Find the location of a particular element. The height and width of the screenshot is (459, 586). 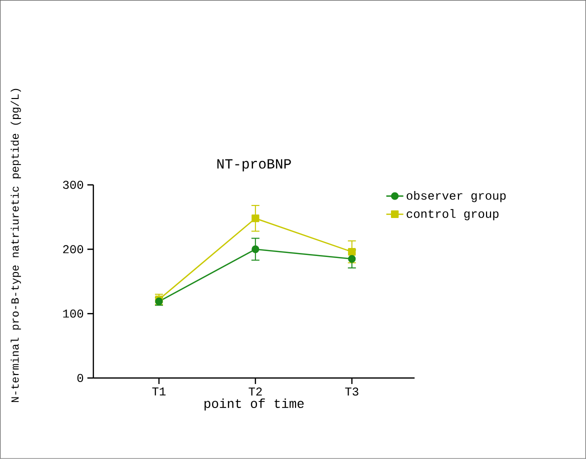

x-tick-label: T3 is located at coordinates (351, 392).